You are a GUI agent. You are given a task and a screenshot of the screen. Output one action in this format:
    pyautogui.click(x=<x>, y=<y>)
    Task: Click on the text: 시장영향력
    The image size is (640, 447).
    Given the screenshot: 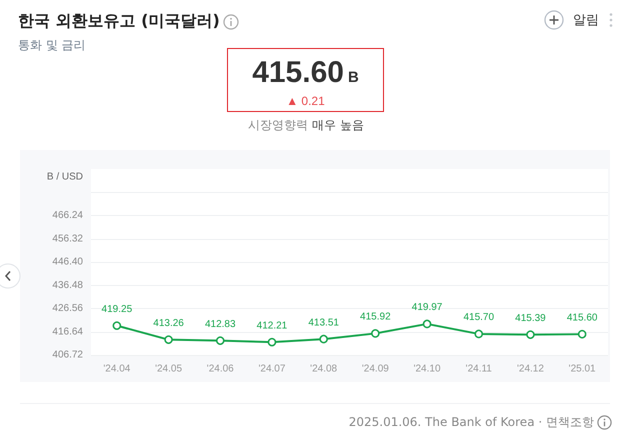 What is the action you would take?
    pyautogui.click(x=278, y=125)
    